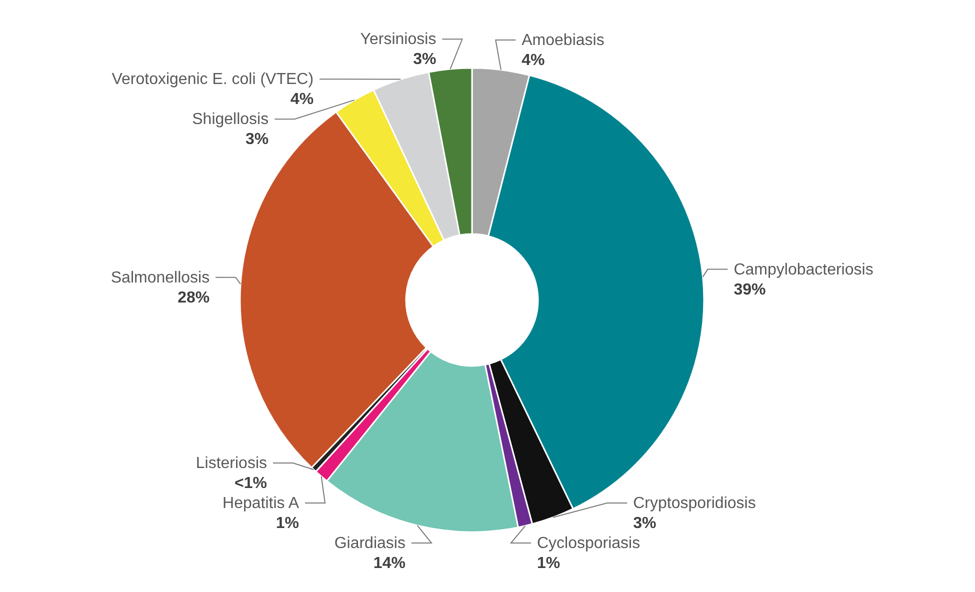 Image resolution: width=975 pixels, height=592 pixels. What do you see at coordinates (750, 289) in the screenshot?
I see `data-label: 39%` at bounding box center [750, 289].